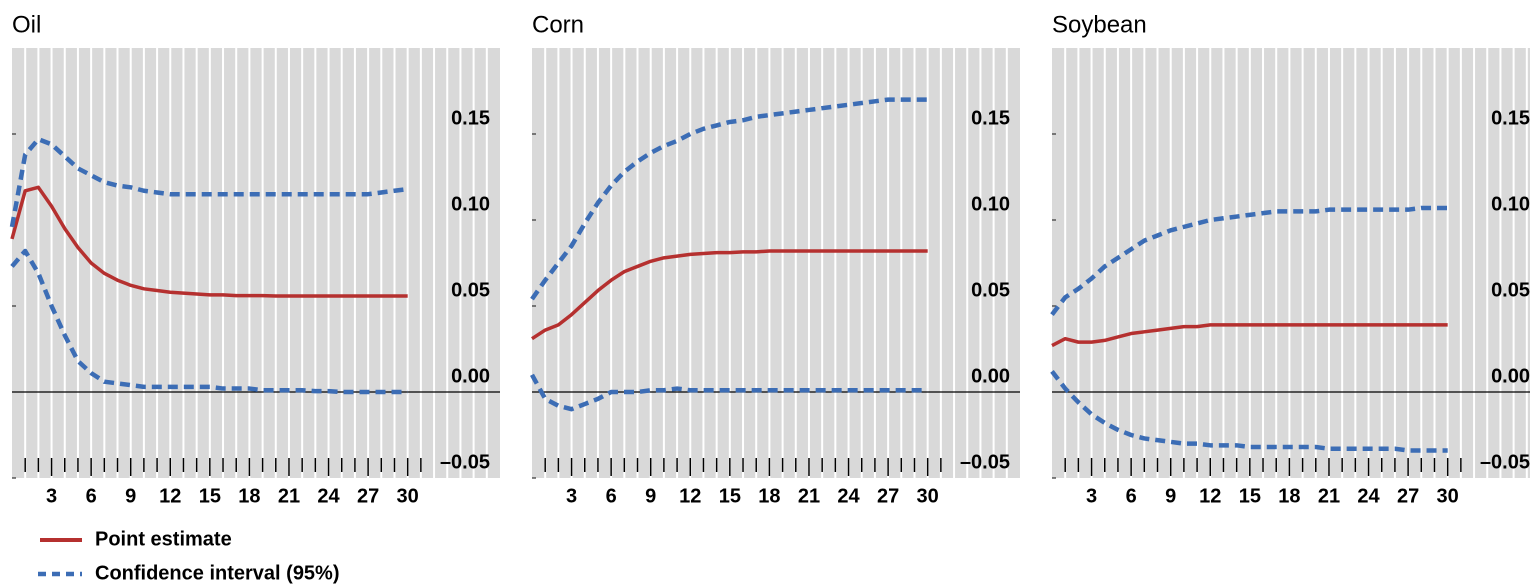 This screenshot has width=1530, height=584. I want to click on panel-title: Oil, so click(26, 24).